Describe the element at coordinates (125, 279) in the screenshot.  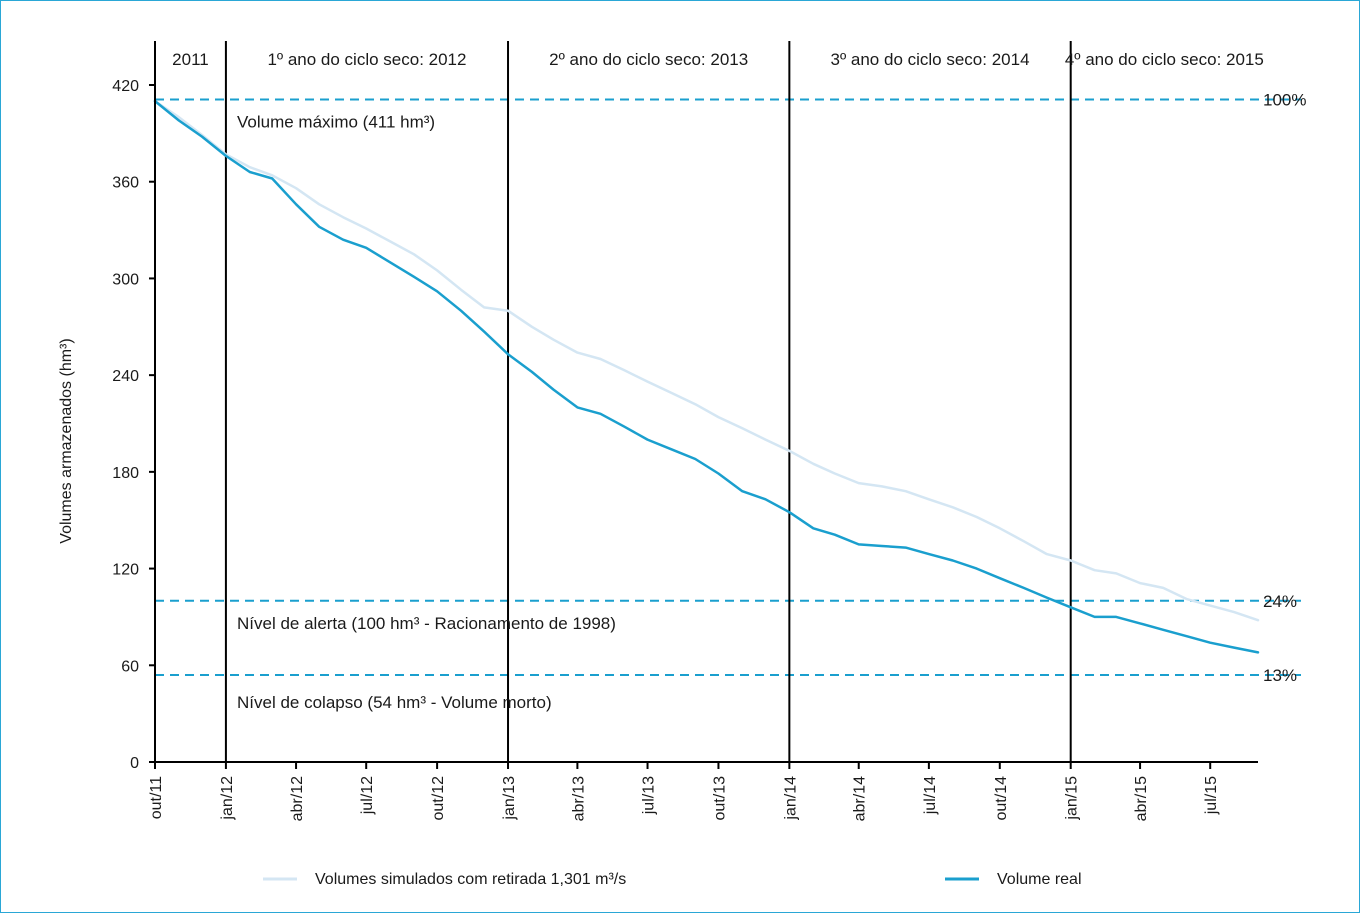
I see `y-tick-label-5: 300` at that location.